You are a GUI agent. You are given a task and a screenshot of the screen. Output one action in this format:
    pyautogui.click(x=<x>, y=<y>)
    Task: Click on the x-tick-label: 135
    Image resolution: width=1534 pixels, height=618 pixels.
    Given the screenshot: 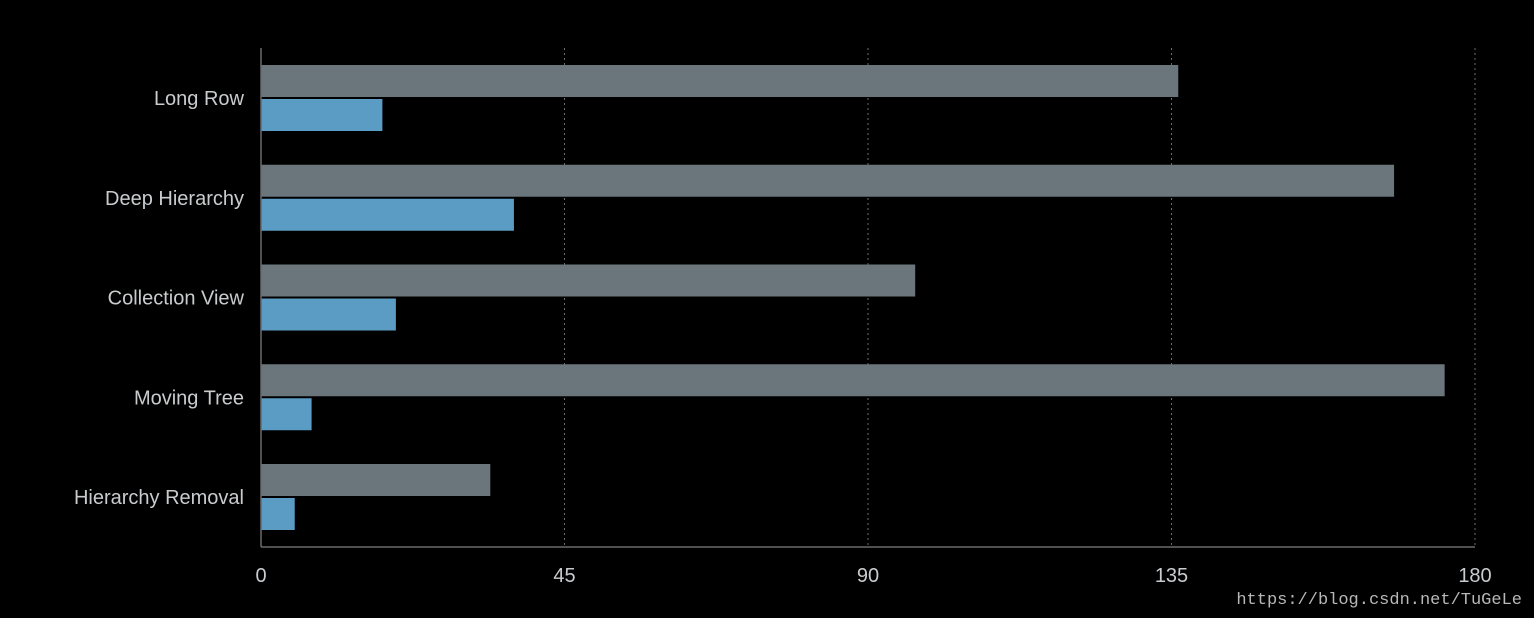 What is the action you would take?
    pyautogui.click(x=1171, y=576)
    